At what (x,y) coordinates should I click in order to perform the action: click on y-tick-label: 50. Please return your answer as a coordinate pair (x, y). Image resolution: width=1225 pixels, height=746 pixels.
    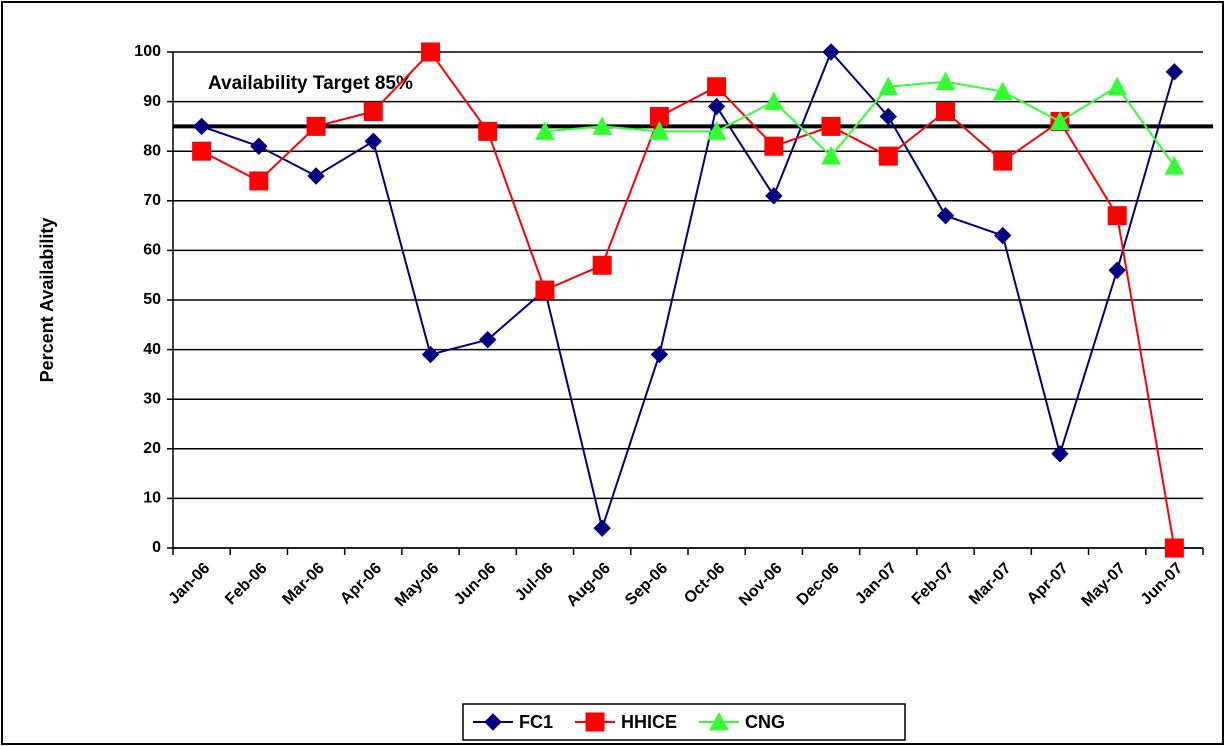
    Looking at the image, I should click on (152, 299).